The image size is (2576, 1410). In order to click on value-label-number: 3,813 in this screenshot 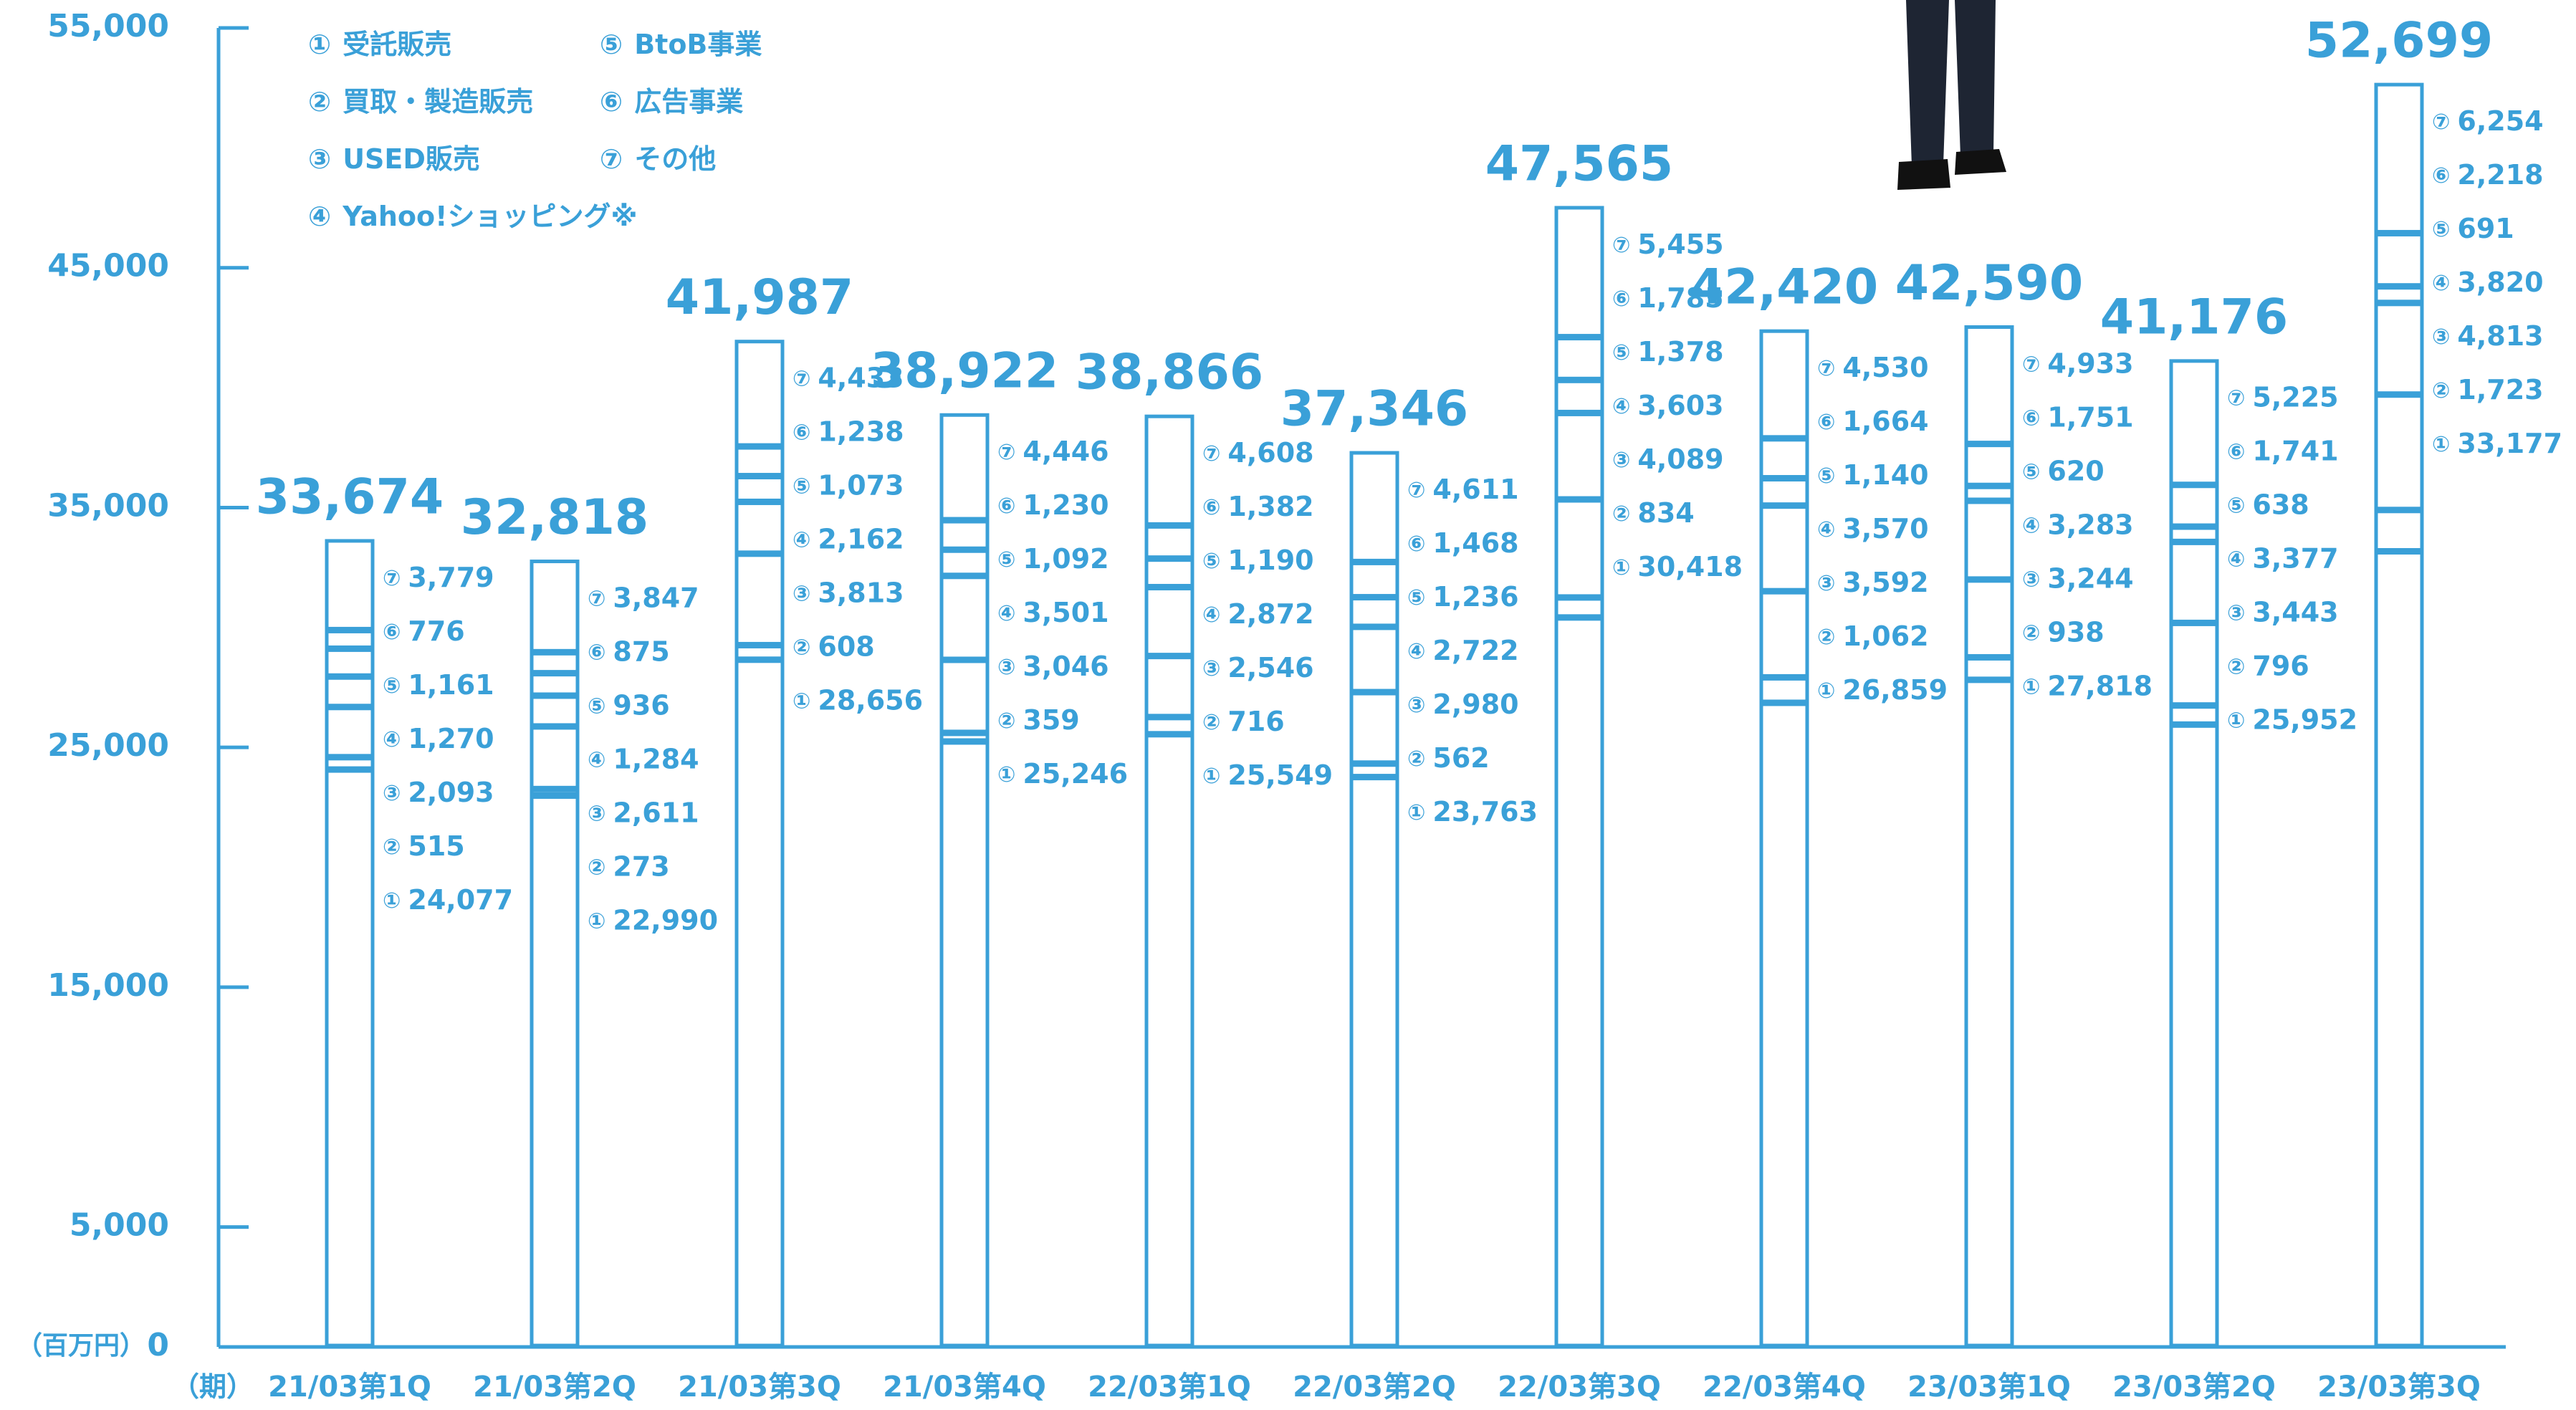, I will do `click(861, 592)`.